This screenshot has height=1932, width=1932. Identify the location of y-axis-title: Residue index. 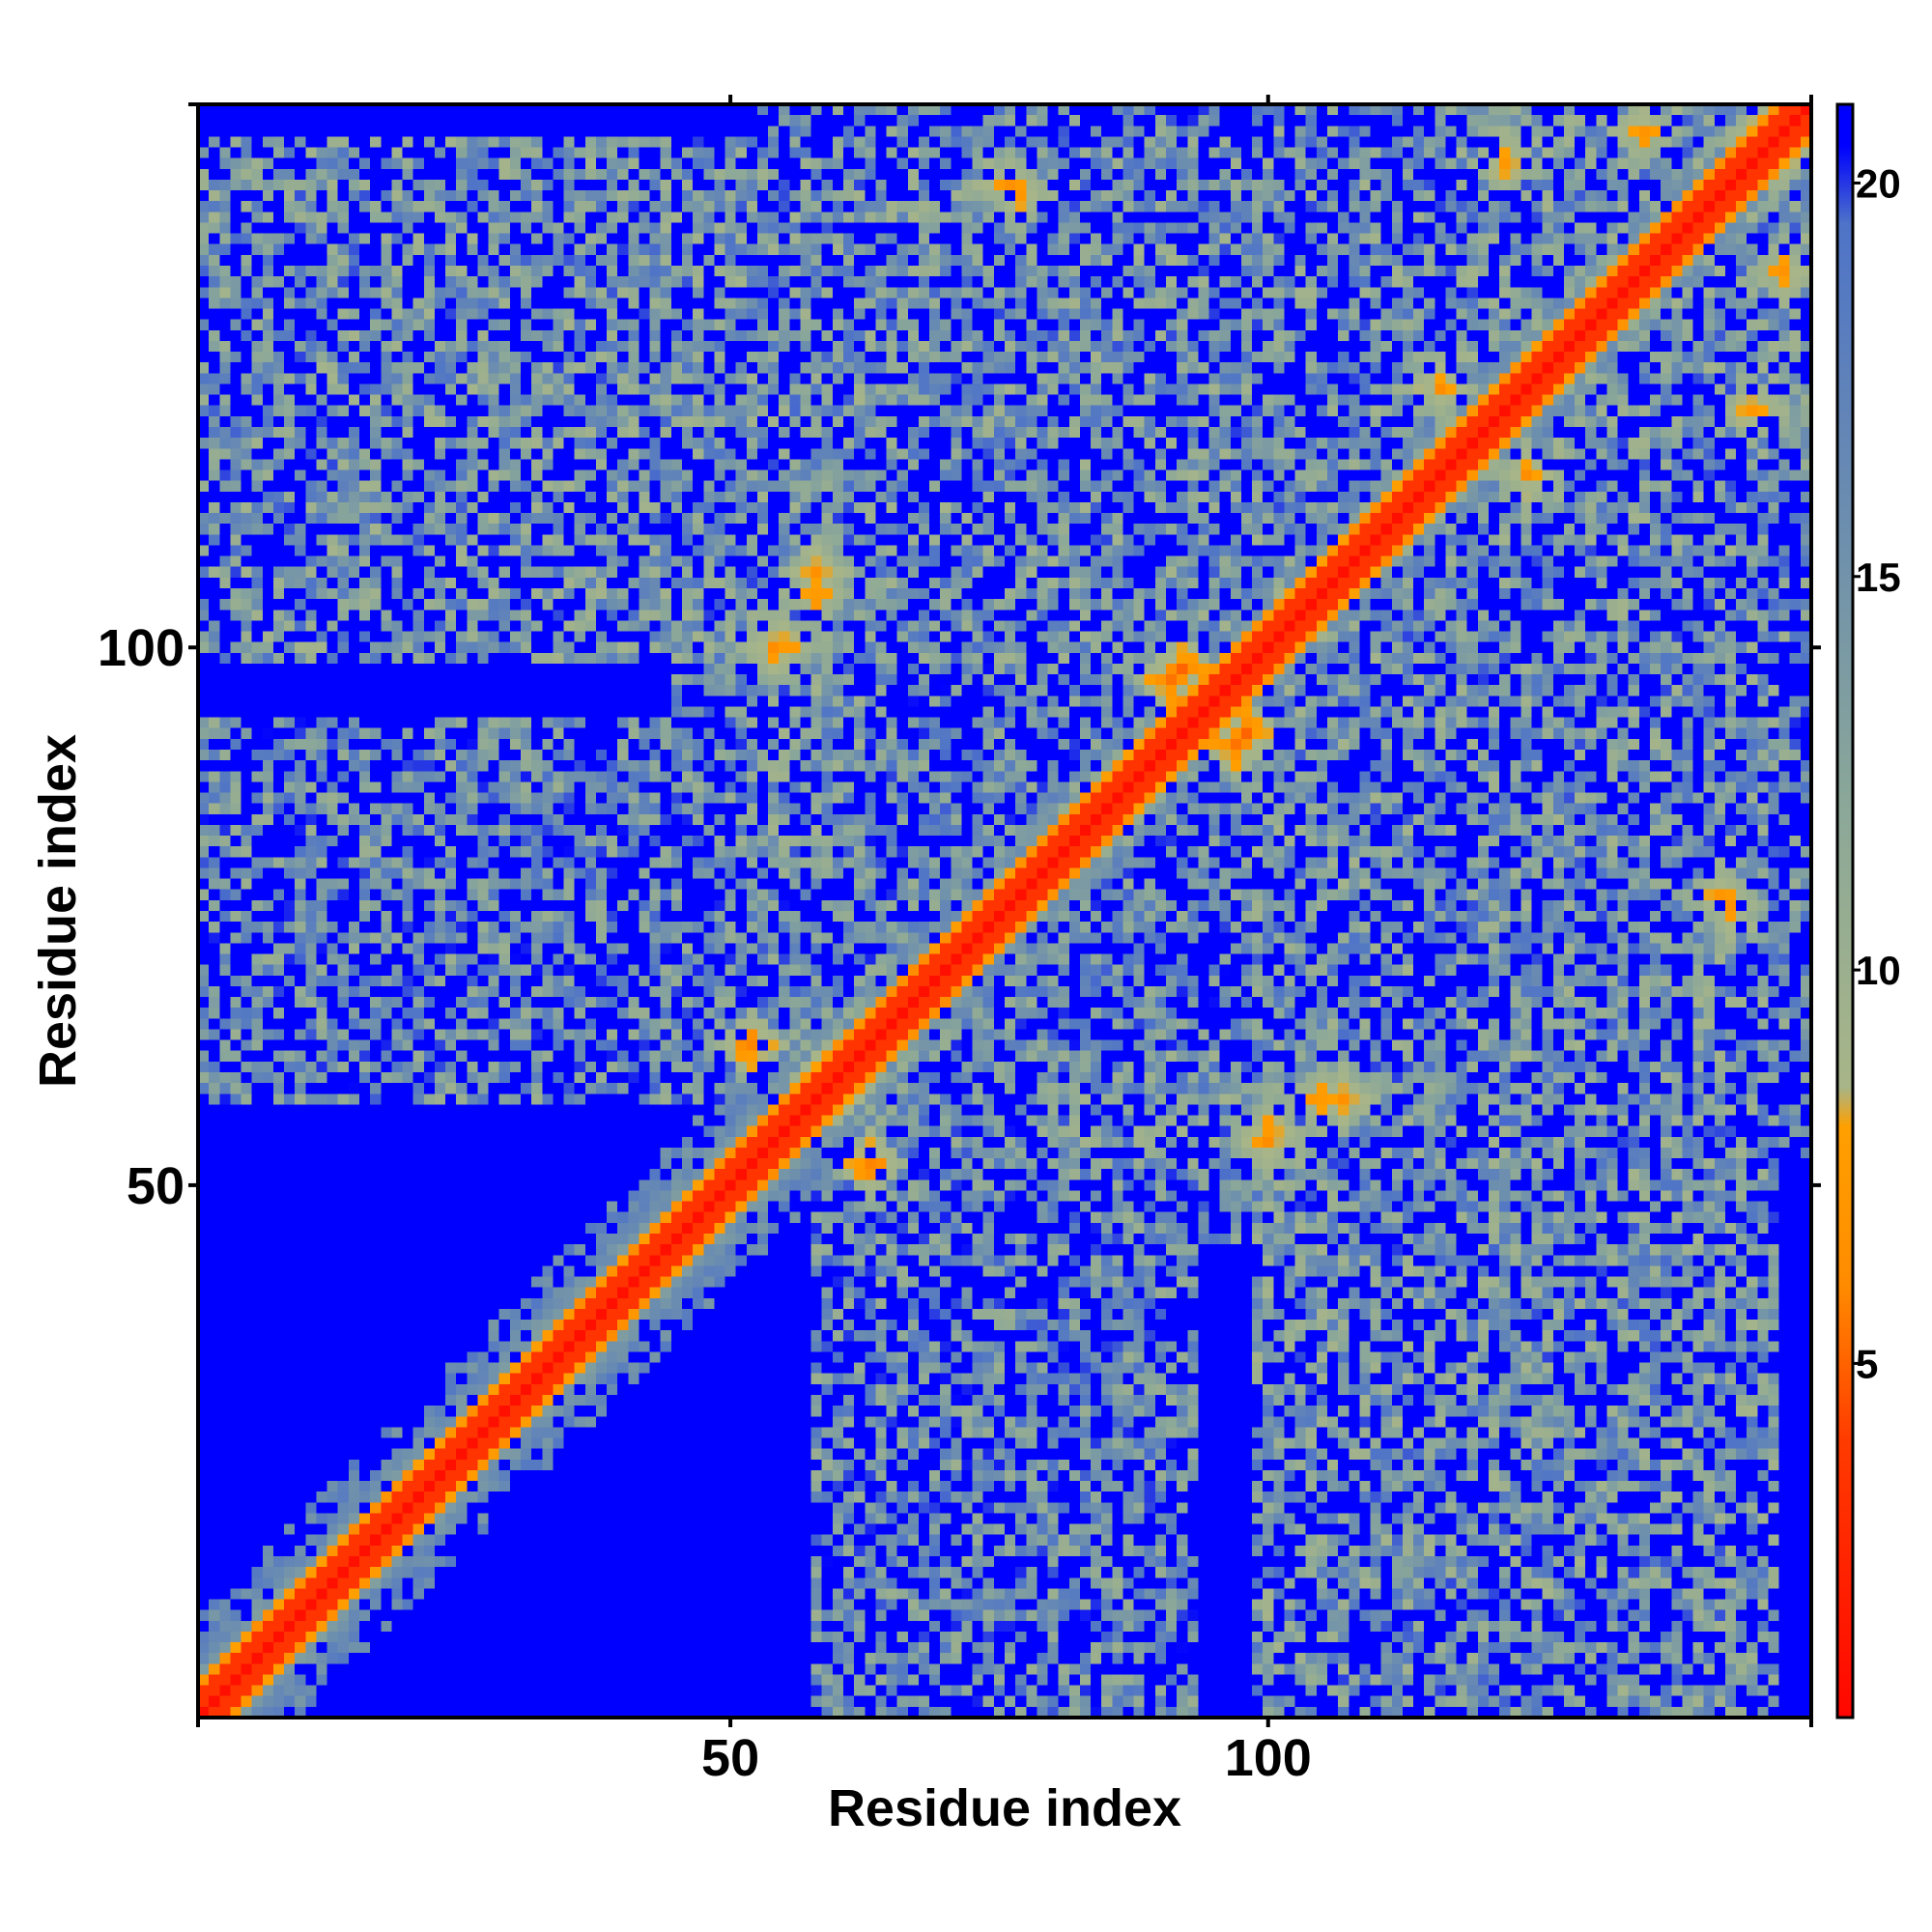
(58, 911).